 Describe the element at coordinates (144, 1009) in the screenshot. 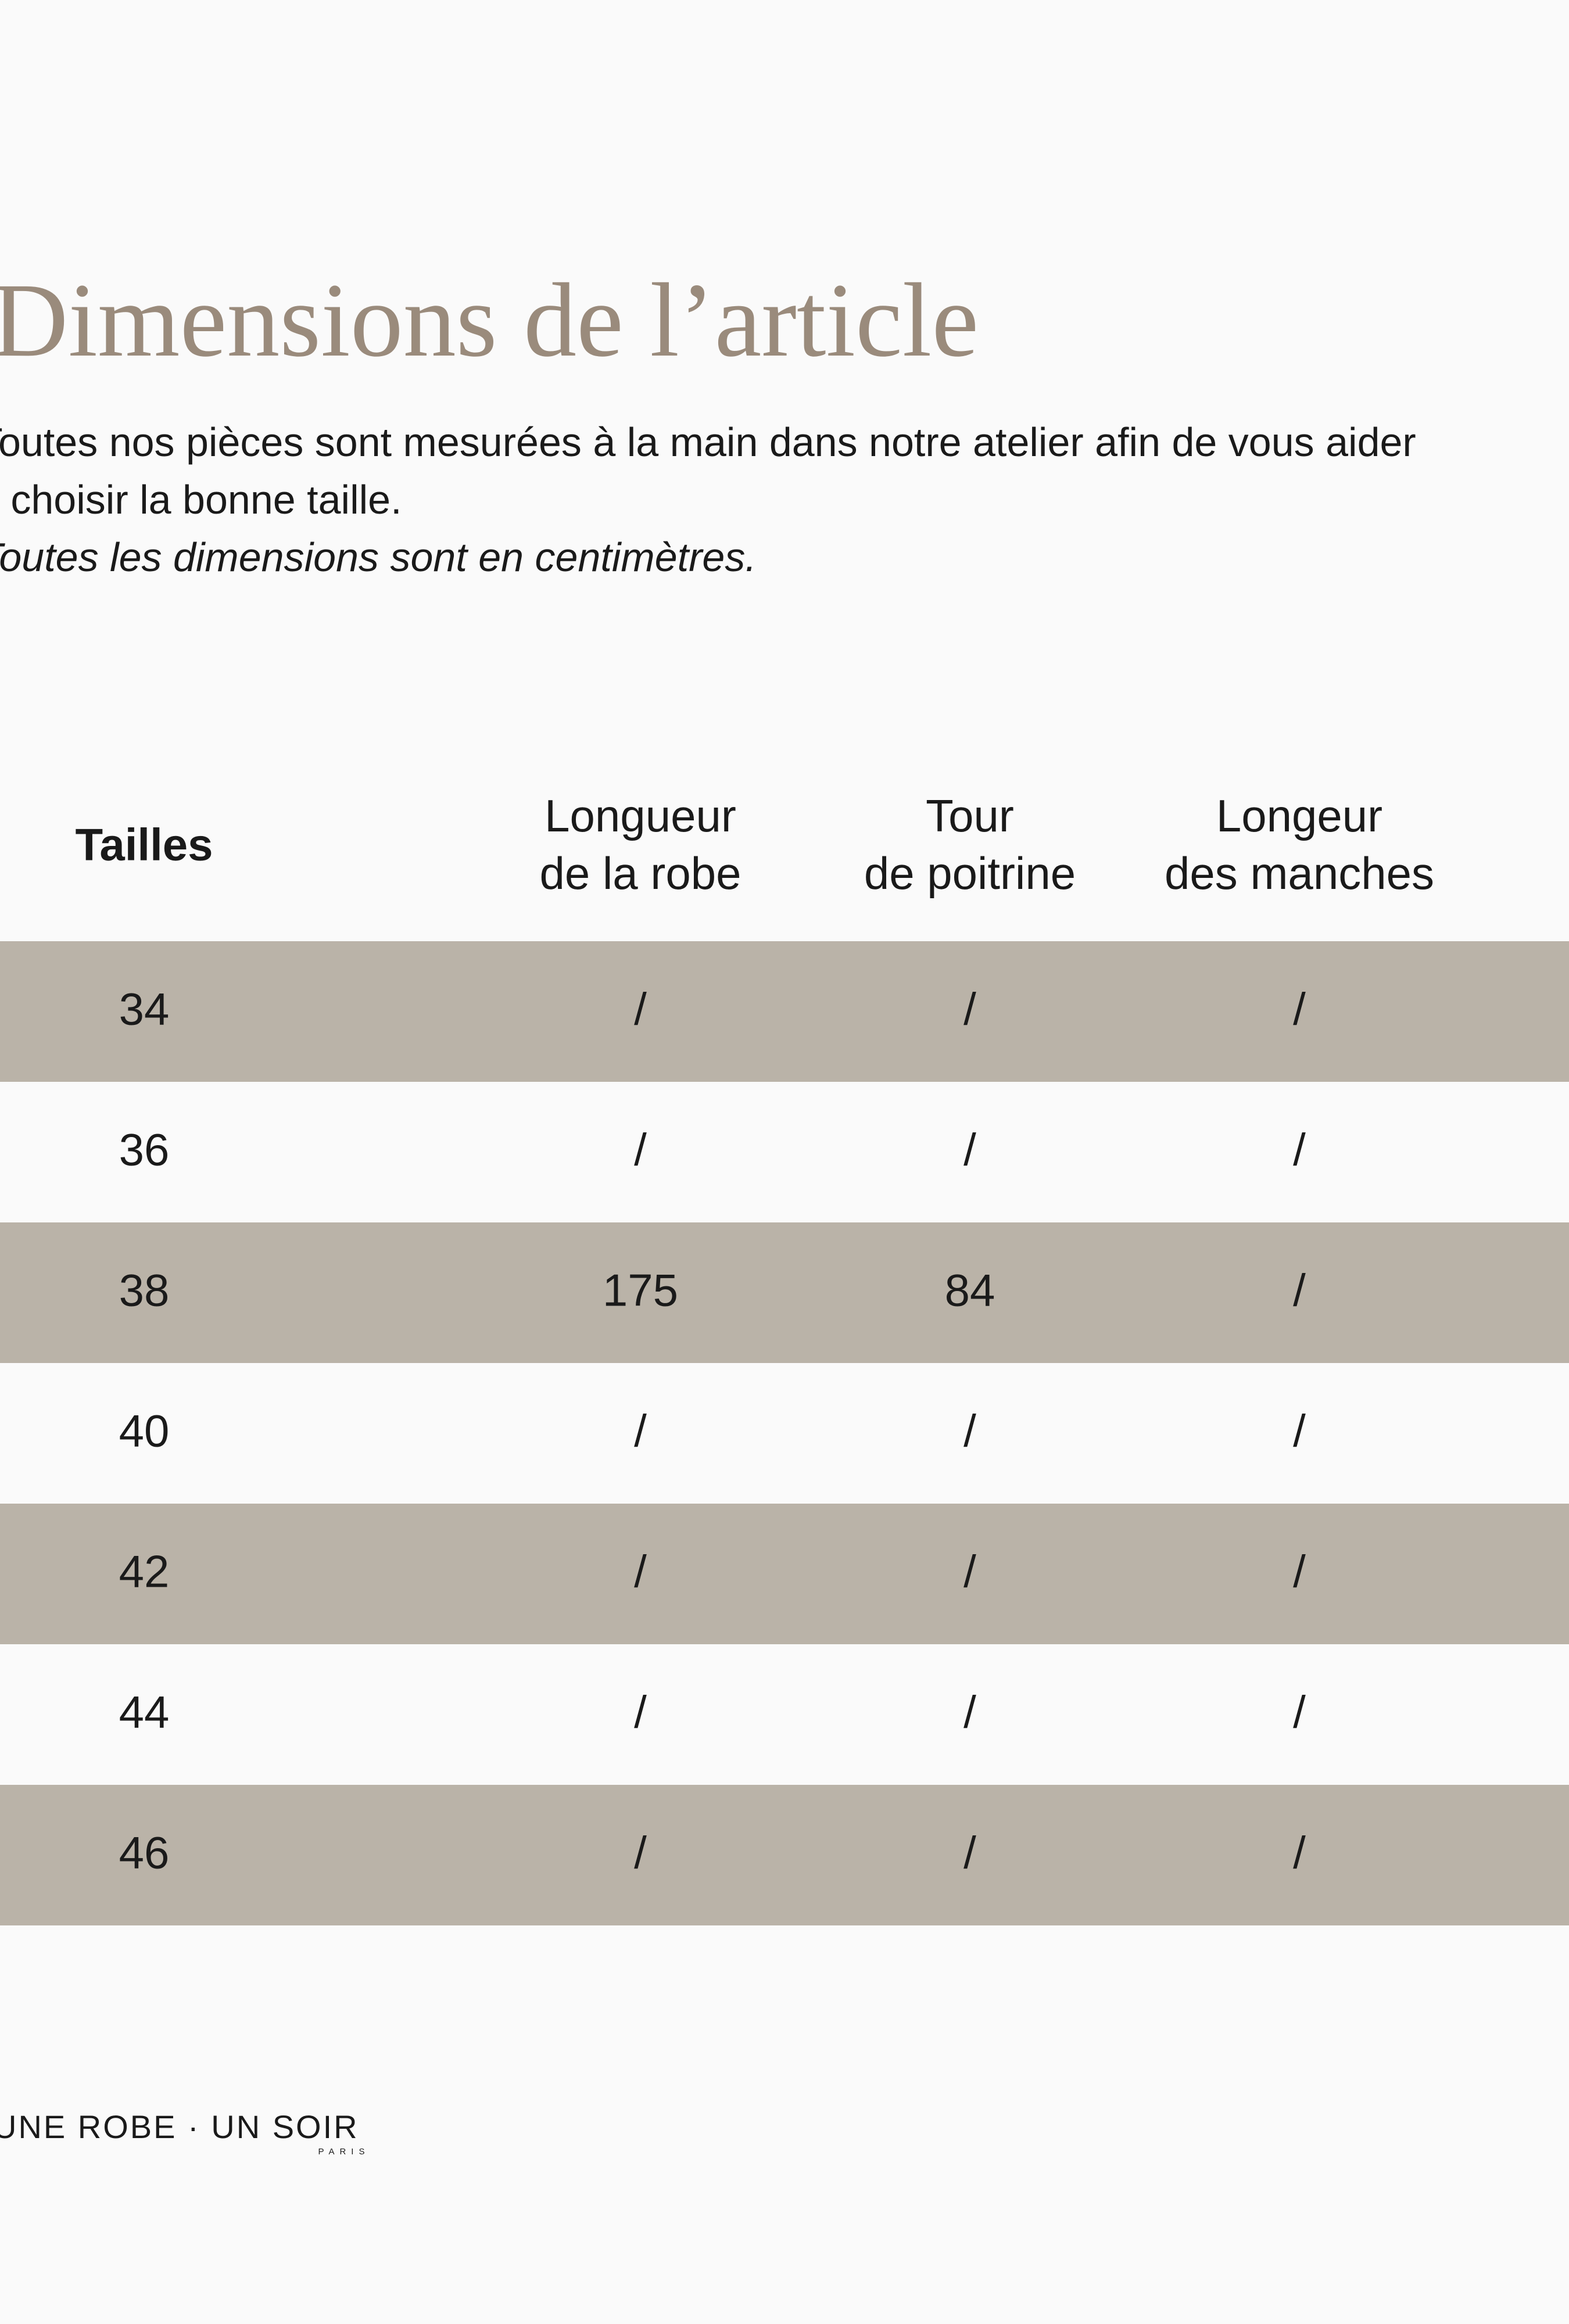

I see `table-cell: 34` at that location.